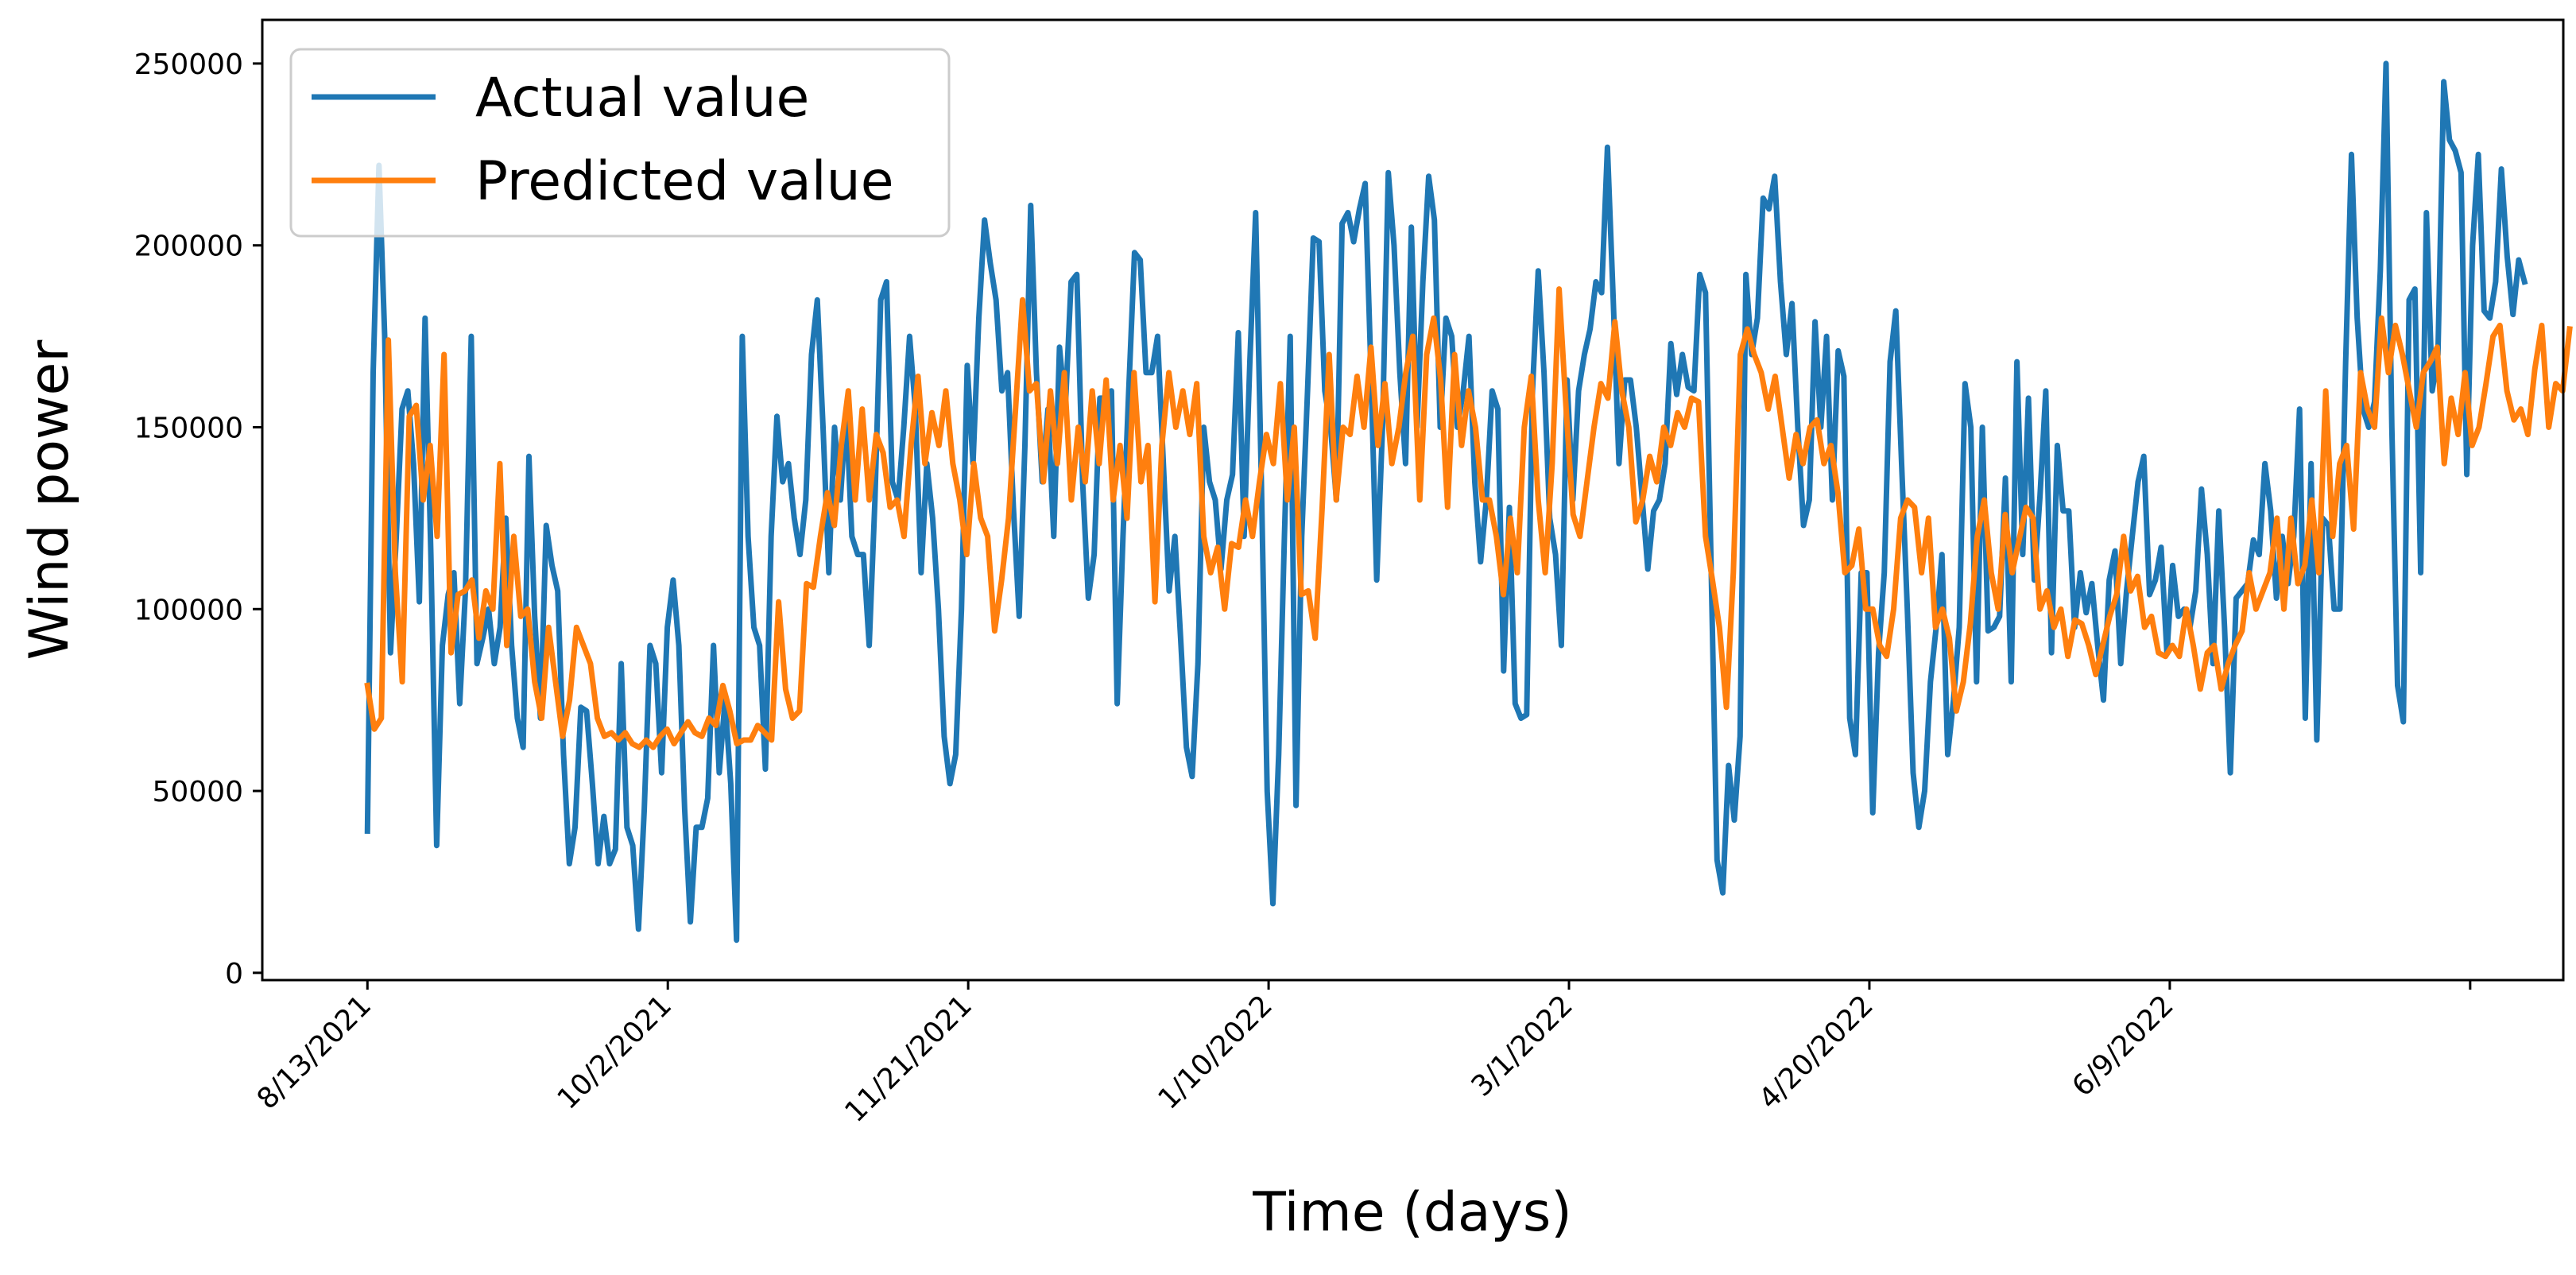 The width and height of the screenshot is (2576, 1275). I want to click on legend-box, so click(620, 143).